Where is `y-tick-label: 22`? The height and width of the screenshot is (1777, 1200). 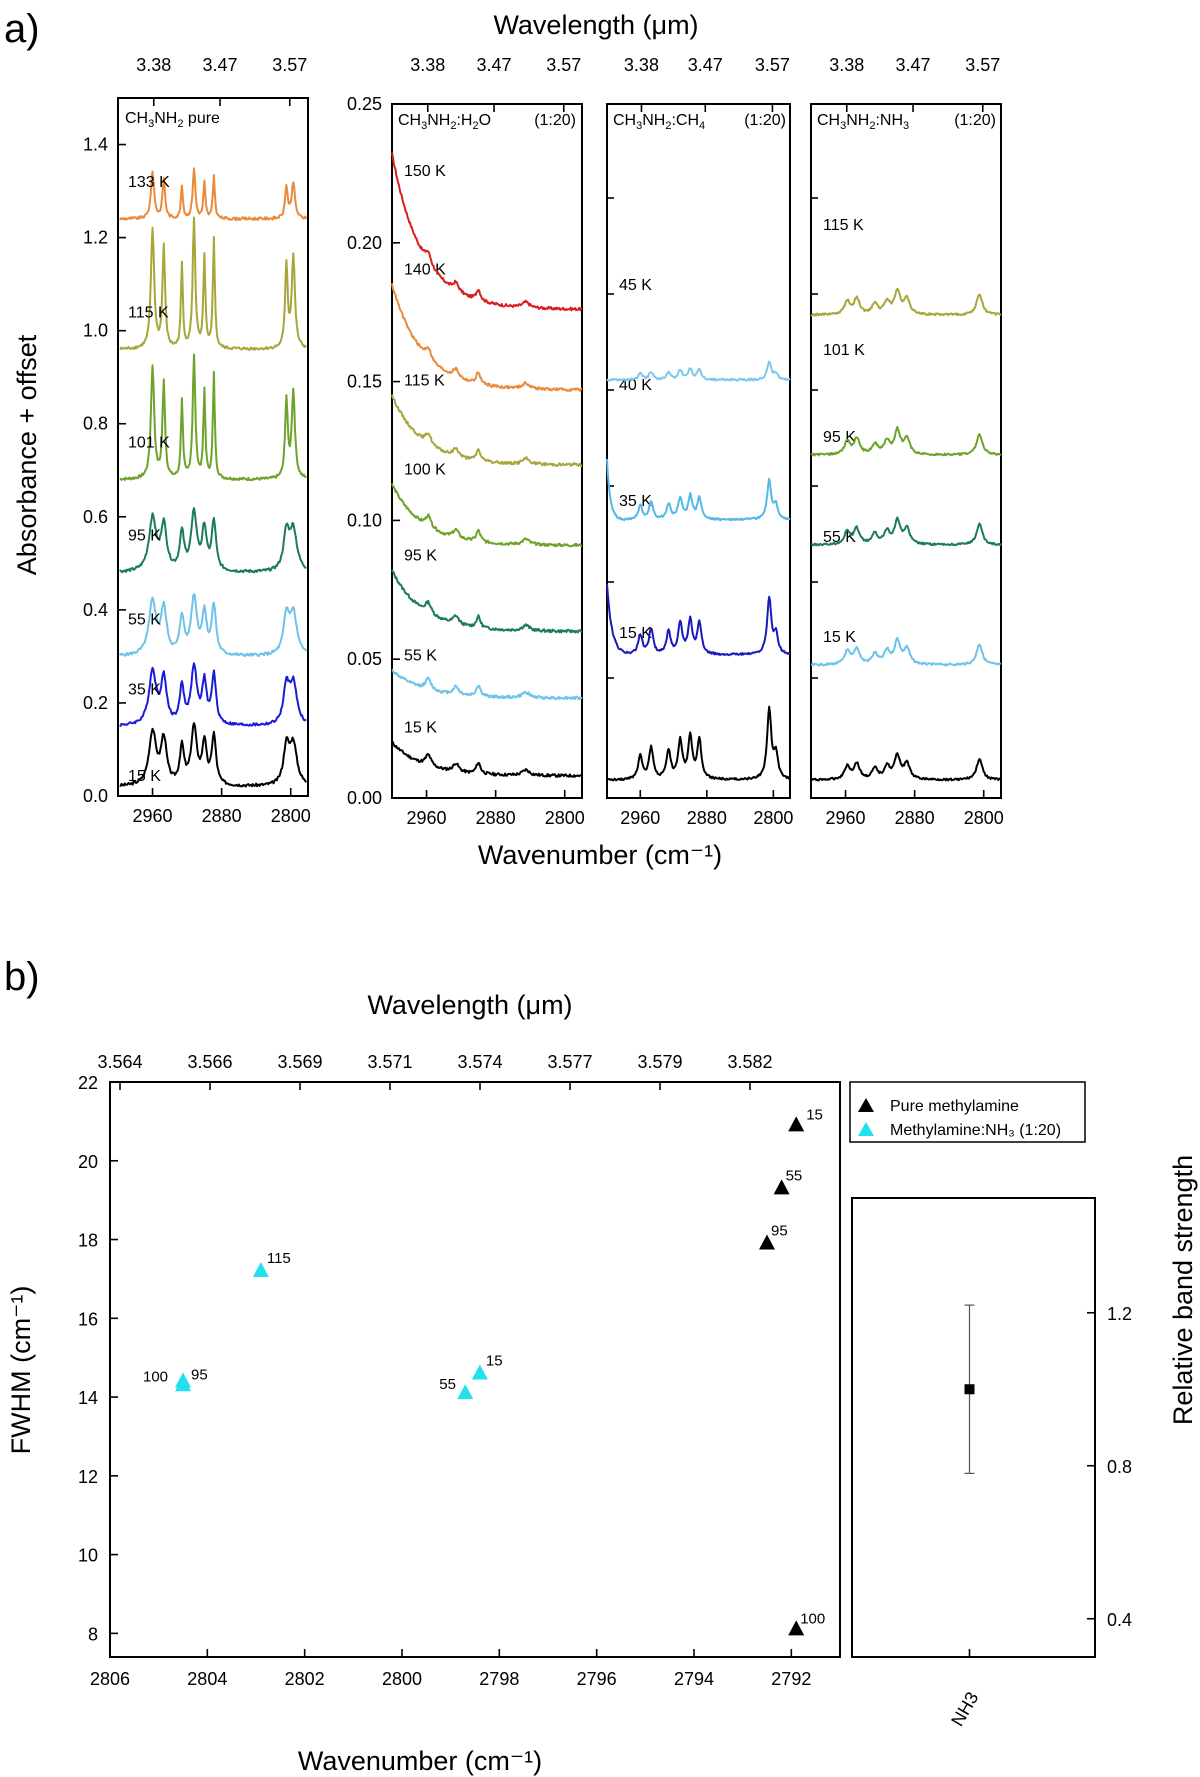 y-tick-label: 22 is located at coordinates (88, 1083).